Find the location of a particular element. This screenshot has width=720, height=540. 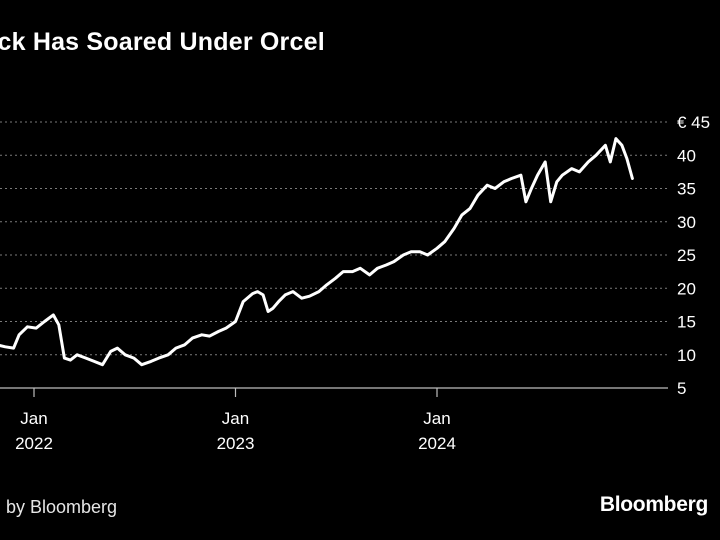

y-tick-label-25: 25 is located at coordinates (686, 255).